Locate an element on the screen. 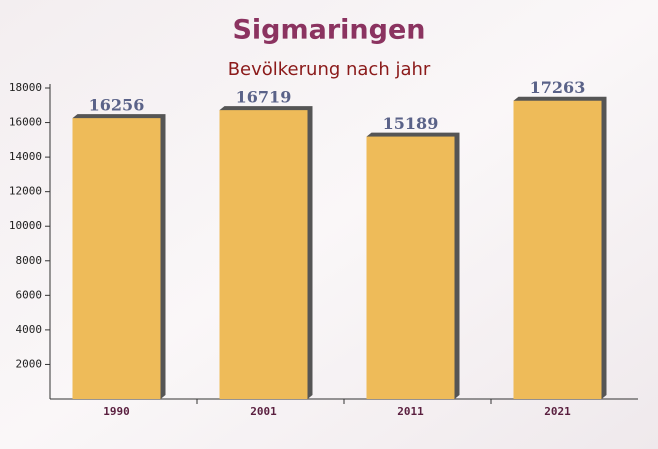 This screenshot has height=449, width=658. chart-subtitle: Bevölkerung nach jahr is located at coordinates (329, 69).